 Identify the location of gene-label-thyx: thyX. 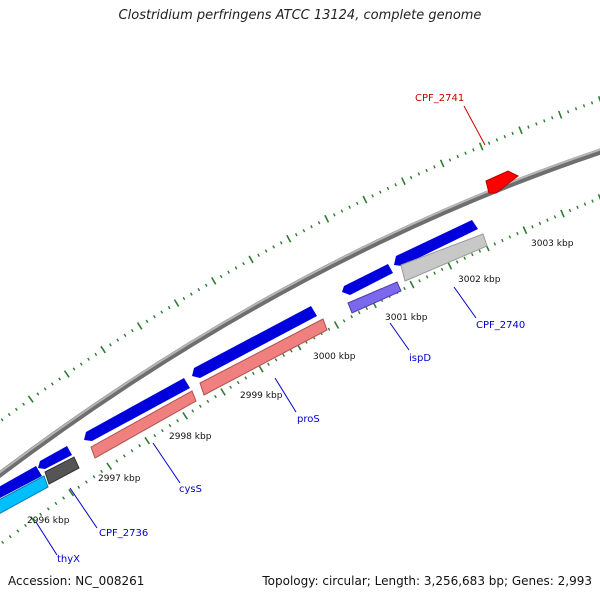
(68, 559).